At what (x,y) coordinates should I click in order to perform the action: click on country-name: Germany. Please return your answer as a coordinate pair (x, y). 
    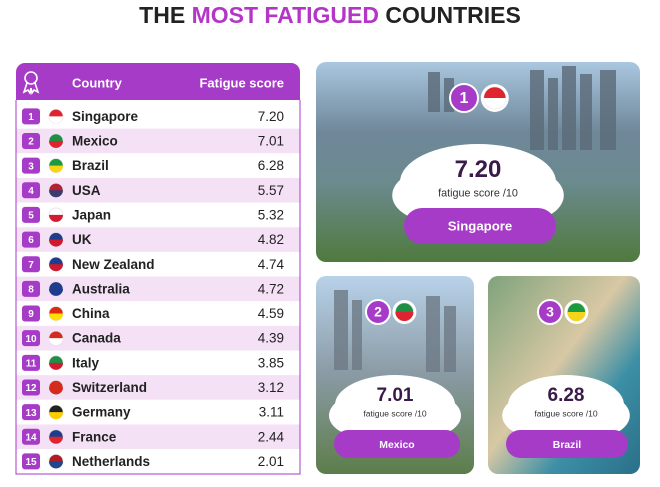
    Looking at the image, I should click on (101, 412).